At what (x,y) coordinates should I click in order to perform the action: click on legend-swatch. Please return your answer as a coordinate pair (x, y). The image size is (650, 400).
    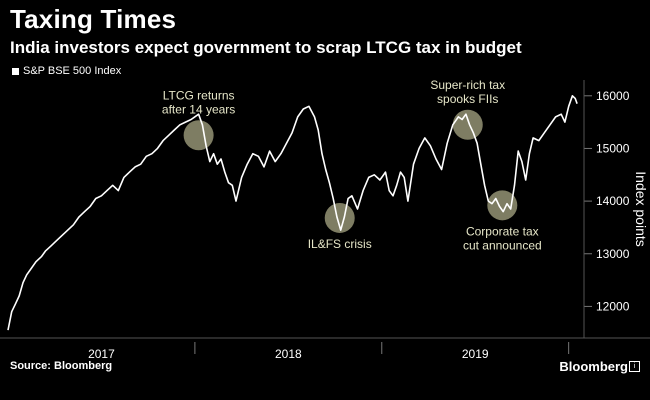
    Looking at the image, I should click on (15, 71).